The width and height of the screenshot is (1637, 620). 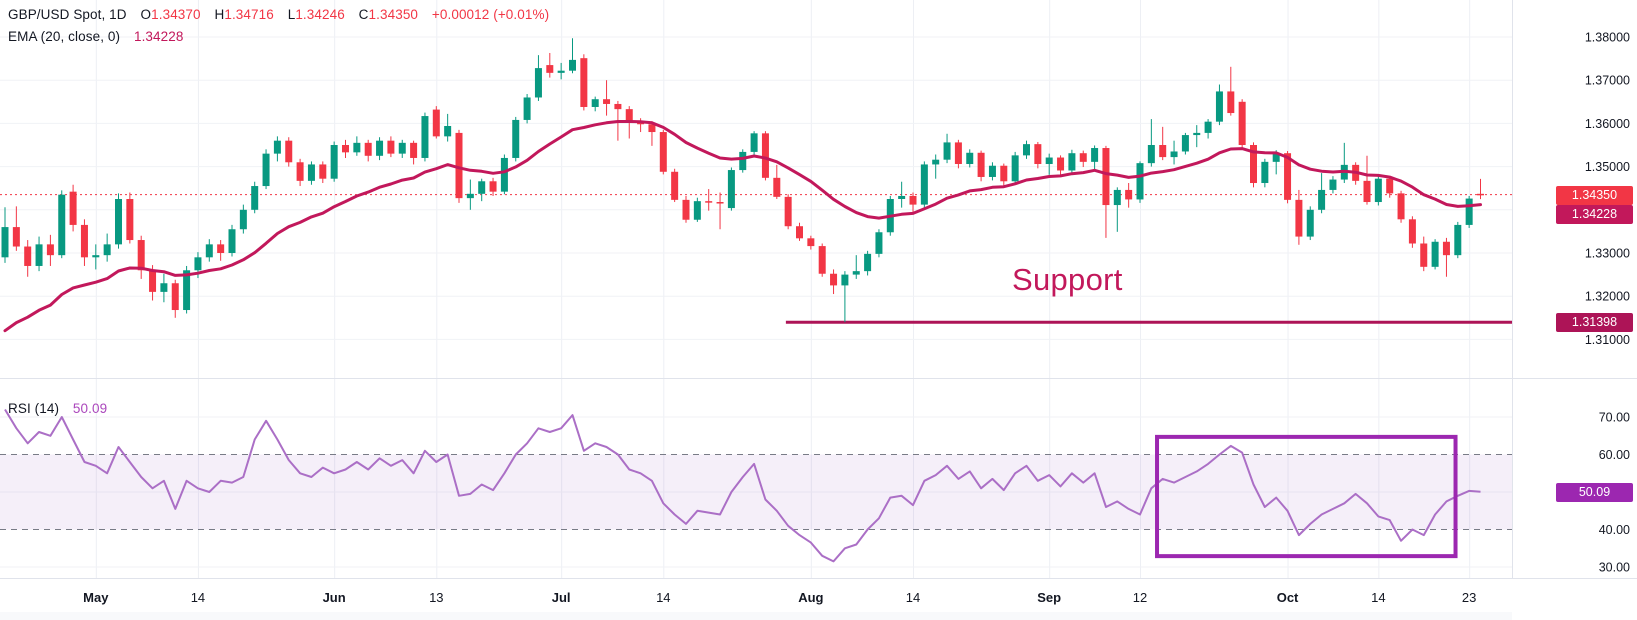 I want to click on time-axis-label: Sep, so click(x=1049, y=597).